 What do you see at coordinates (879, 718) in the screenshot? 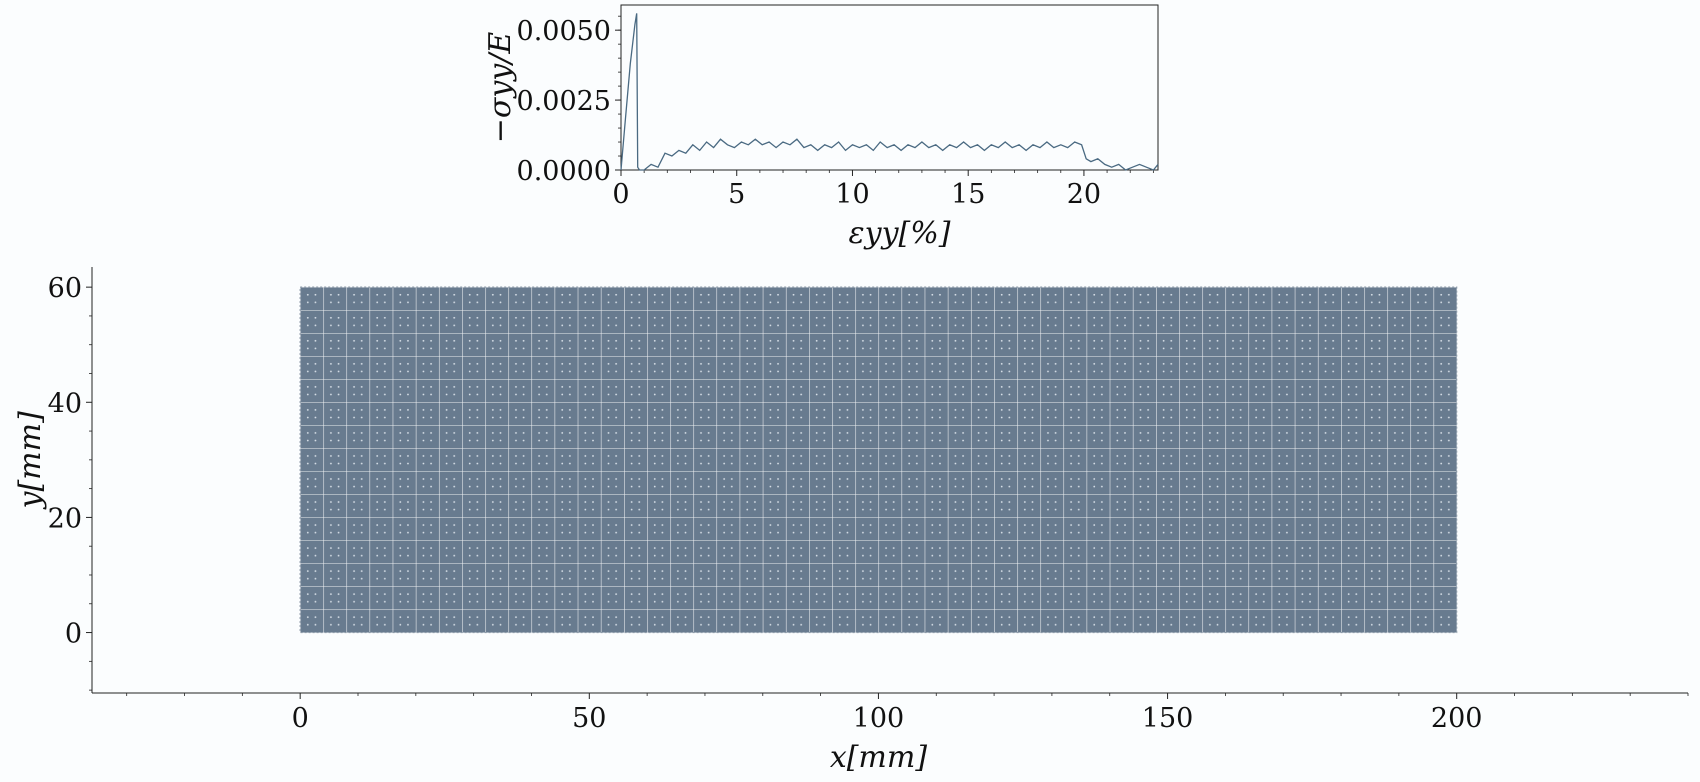
I see `mesh-x-tick-label: 100` at bounding box center [879, 718].